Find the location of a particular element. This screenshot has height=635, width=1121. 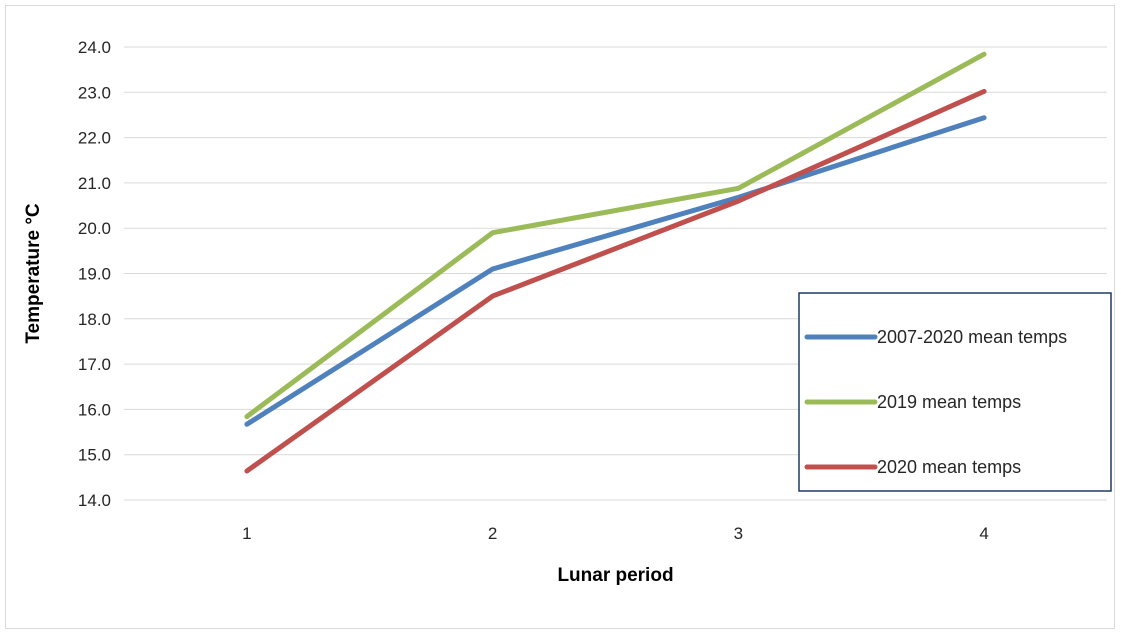

y-tick-label: 23.0 is located at coordinates (94, 92).